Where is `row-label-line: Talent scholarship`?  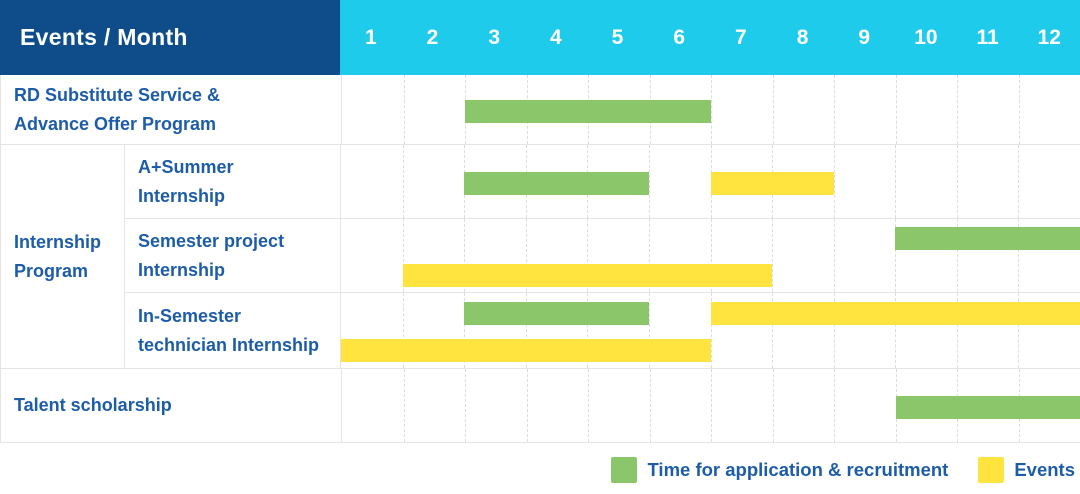 row-label-line: Talent scholarship is located at coordinates (93, 405).